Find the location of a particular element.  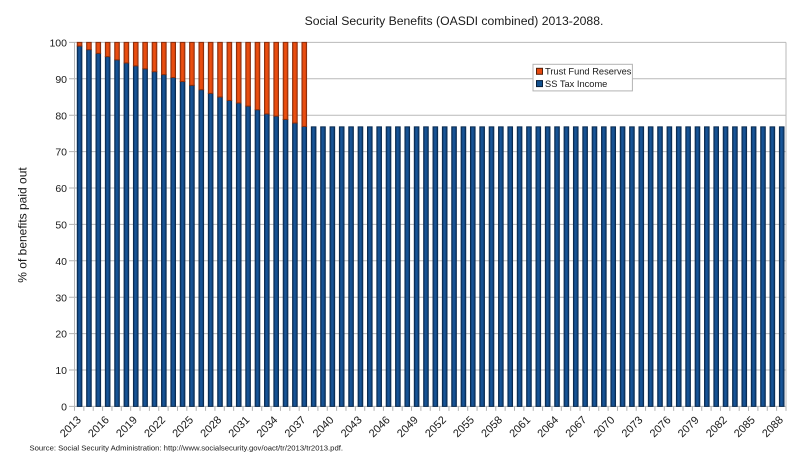

svg-text: 2073 is located at coordinates (633, 427).